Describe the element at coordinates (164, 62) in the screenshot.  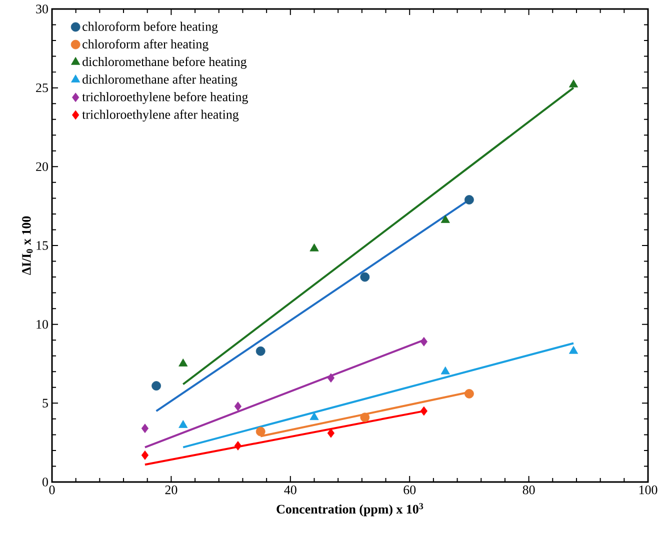
I see `legend-label: dichloromethane before heating` at that location.